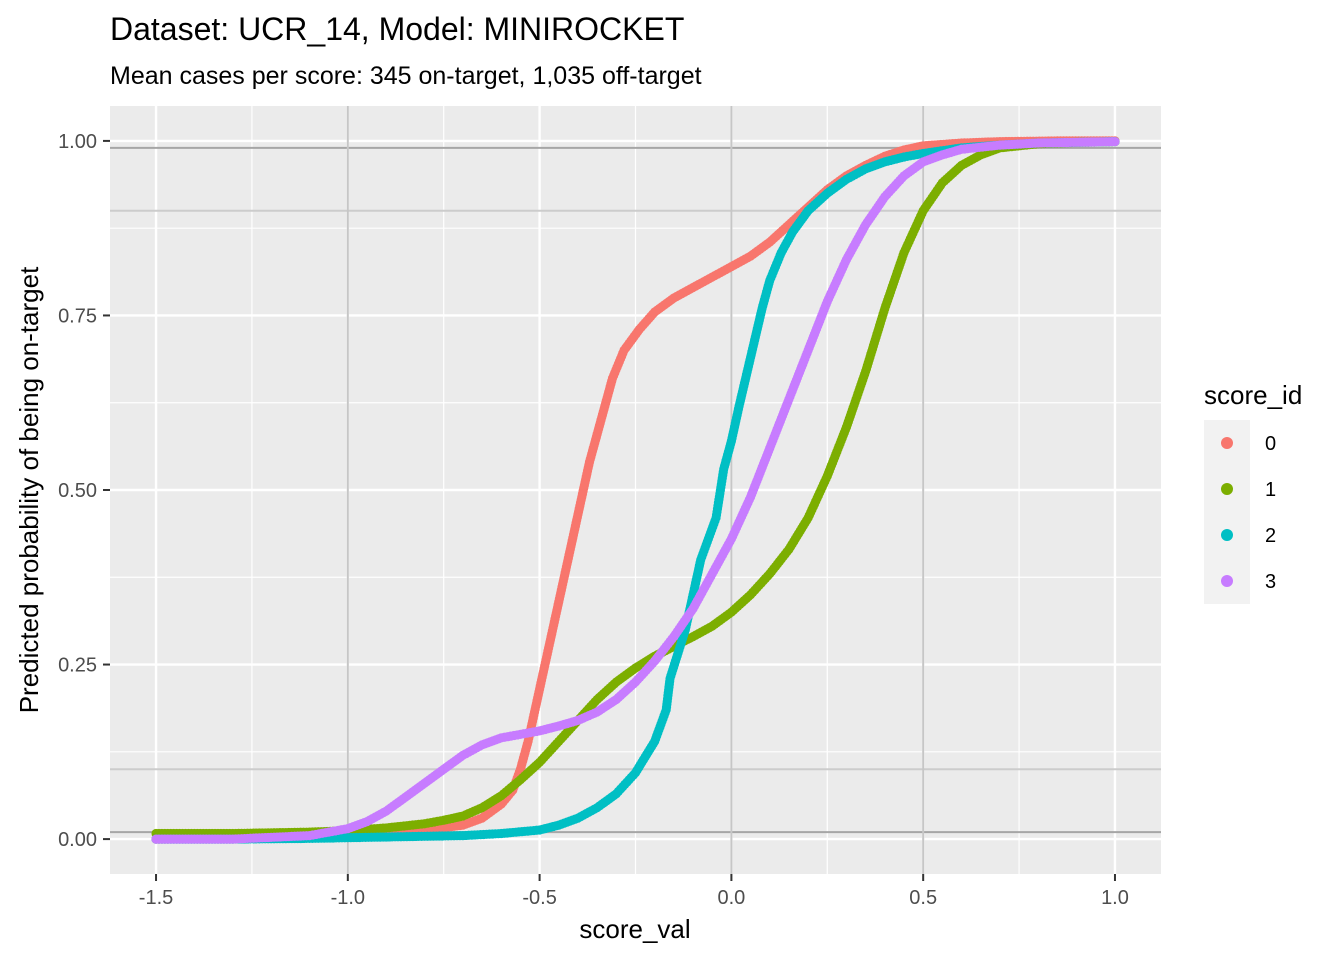 The width and height of the screenshot is (1344, 960). What do you see at coordinates (77, 840) in the screenshot?
I see `y-tick-label: 0.00` at bounding box center [77, 840].